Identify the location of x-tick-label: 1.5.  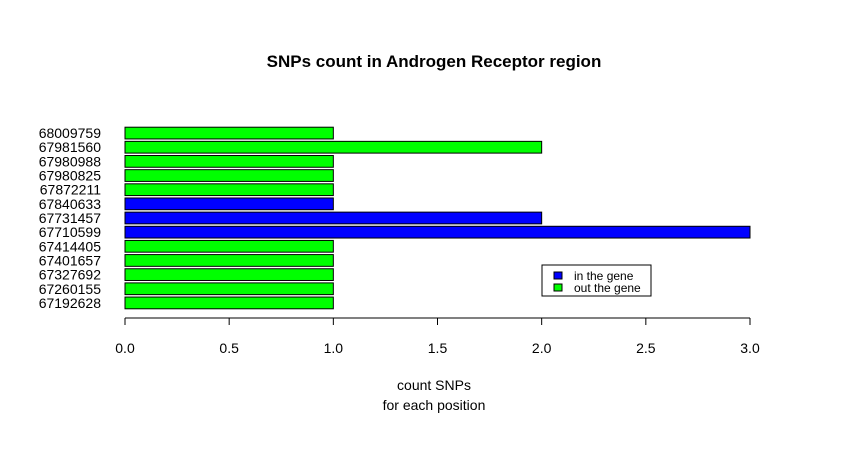
(438, 348).